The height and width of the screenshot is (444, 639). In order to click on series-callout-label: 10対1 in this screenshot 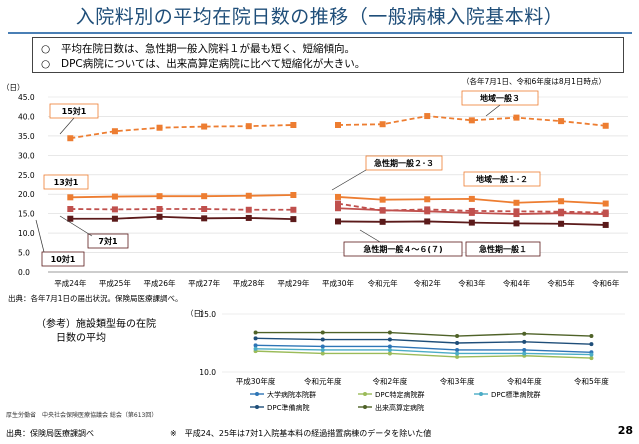, I will do `click(63, 259)`.